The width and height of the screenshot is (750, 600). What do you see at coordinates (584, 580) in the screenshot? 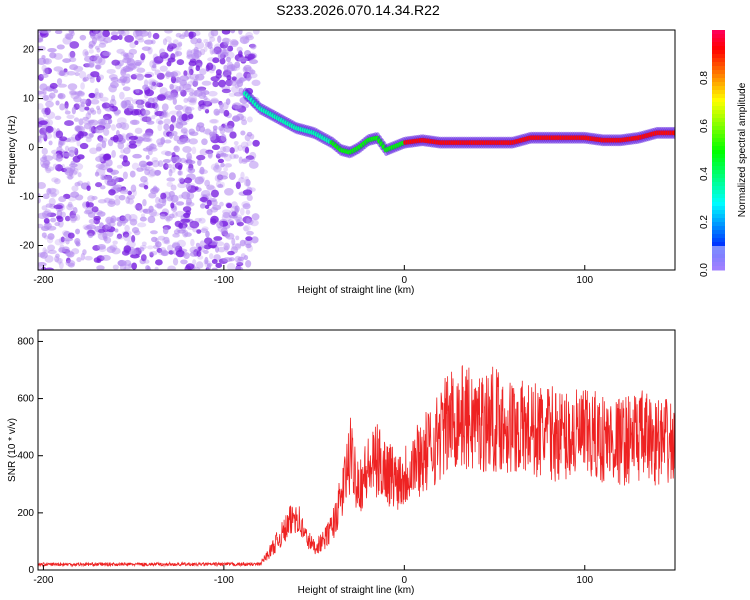
I see `x-tick-label: 100` at bounding box center [584, 580].